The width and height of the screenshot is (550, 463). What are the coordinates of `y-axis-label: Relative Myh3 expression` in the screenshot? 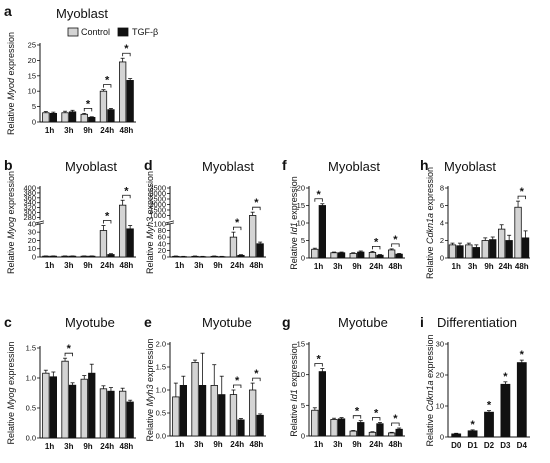 It's located at (150, 389).